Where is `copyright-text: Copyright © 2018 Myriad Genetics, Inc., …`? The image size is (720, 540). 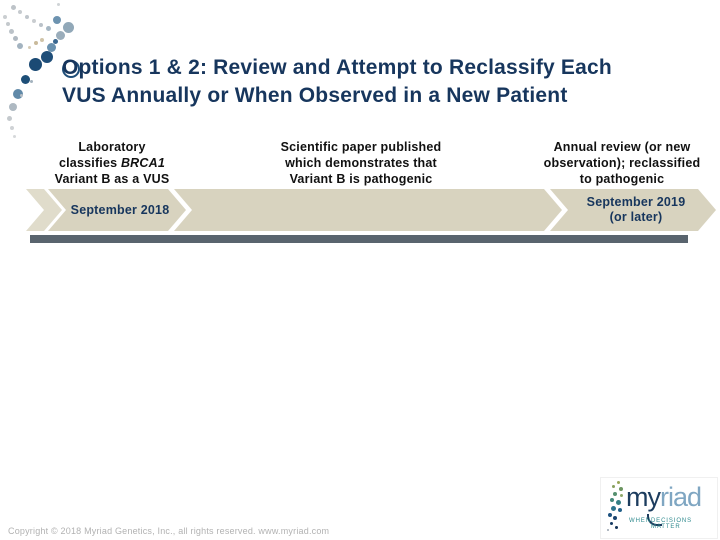 copyright-text: Copyright © 2018 Myriad Genetics, Inc., … is located at coordinates (169, 531).